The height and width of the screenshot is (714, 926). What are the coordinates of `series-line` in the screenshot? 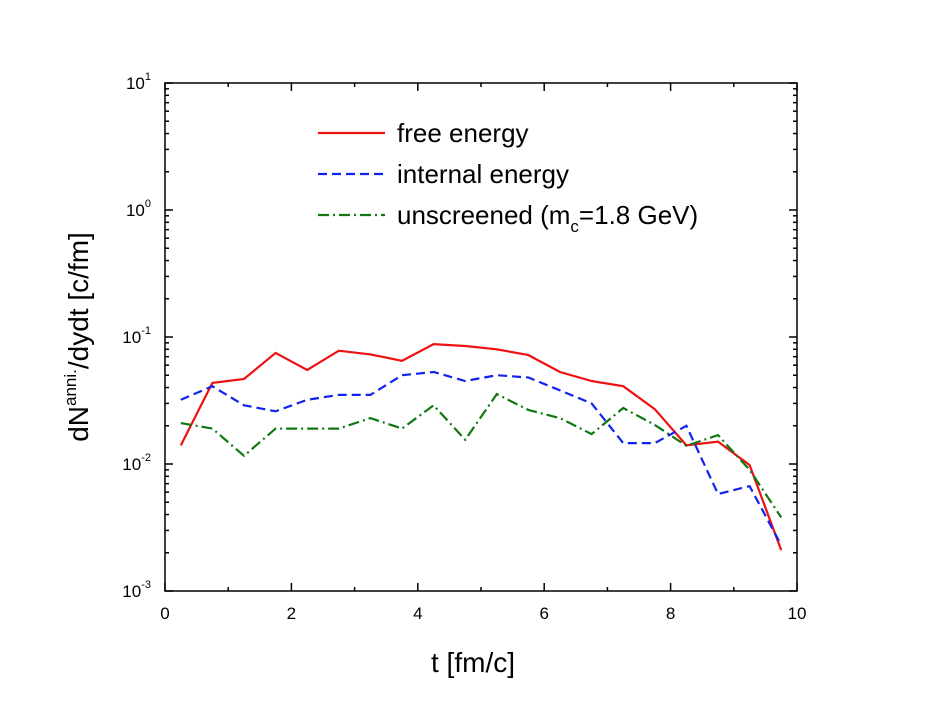 It's located at (481, 455).